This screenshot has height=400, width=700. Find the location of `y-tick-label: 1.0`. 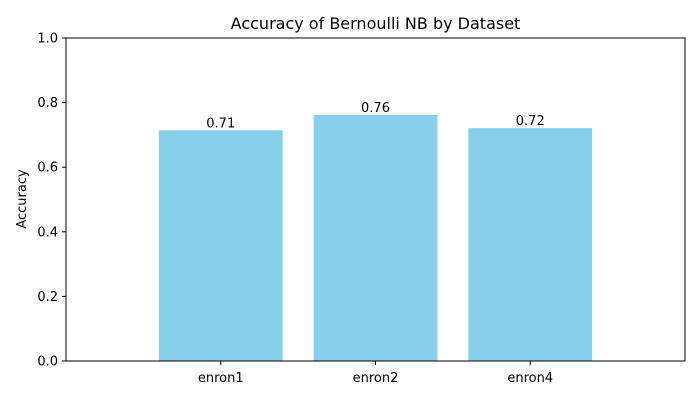

y-tick-label: 1.0 is located at coordinates (47, 39).